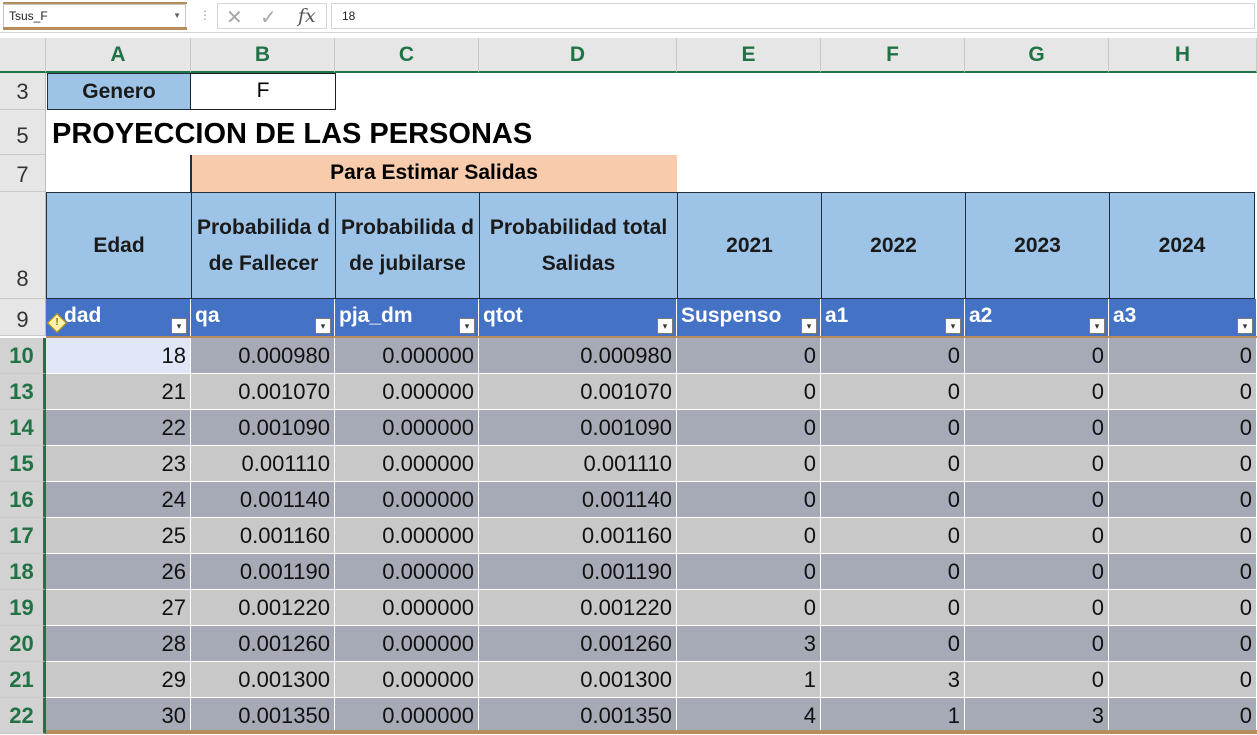 Image resolution: width=1257 pixels, height=735 pixels. Describe the element at coordinates (118, 428) in the screenshot. I see `cell-edad: 22` at that location.